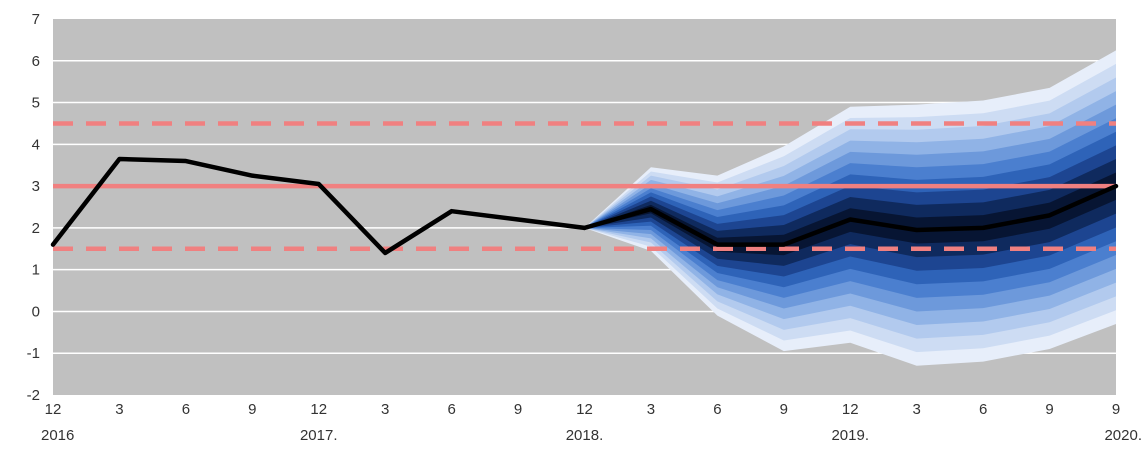 The width and height of the screenshot is (1145, 454). I want to click on y-tick-label: 4, so click(36, 144).